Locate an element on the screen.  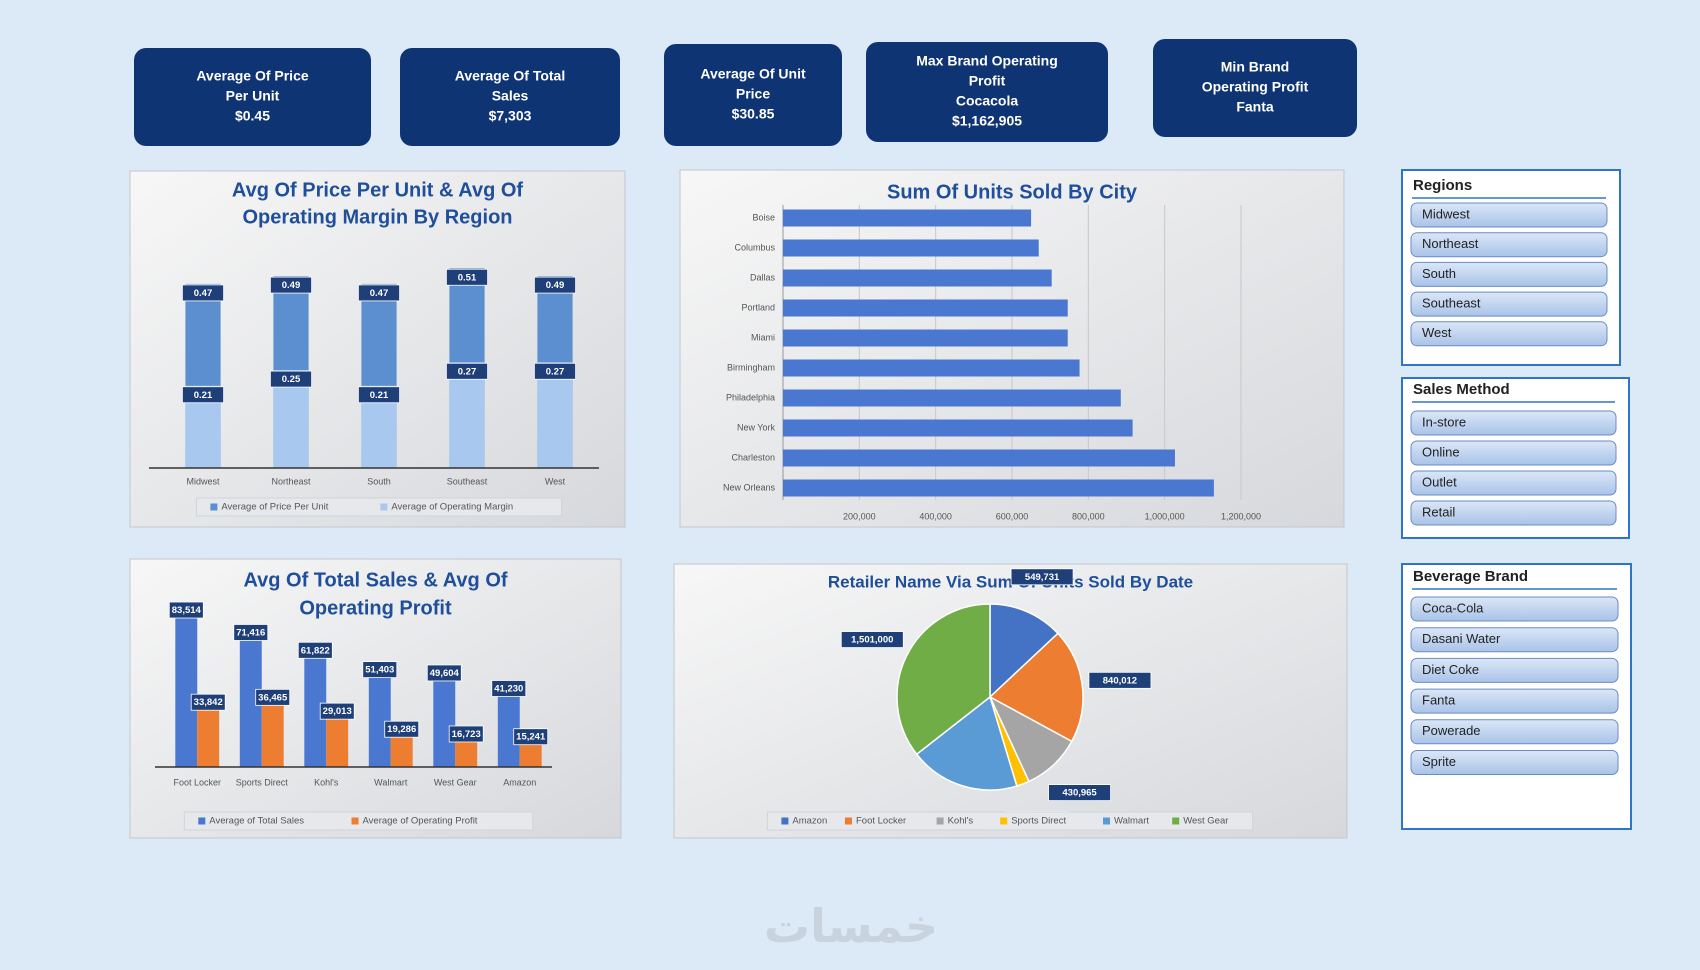
slicer-item-label: Sprite is located at coordinates (1439, 761).